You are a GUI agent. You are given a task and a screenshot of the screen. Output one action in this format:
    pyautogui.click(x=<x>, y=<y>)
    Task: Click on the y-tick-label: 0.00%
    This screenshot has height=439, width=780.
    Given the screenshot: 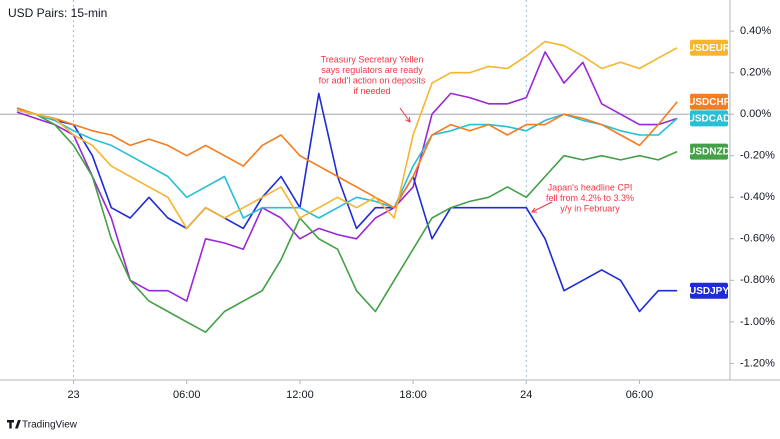 What is the action you would take?
    pyautogui.click(x=755, y=114)
    